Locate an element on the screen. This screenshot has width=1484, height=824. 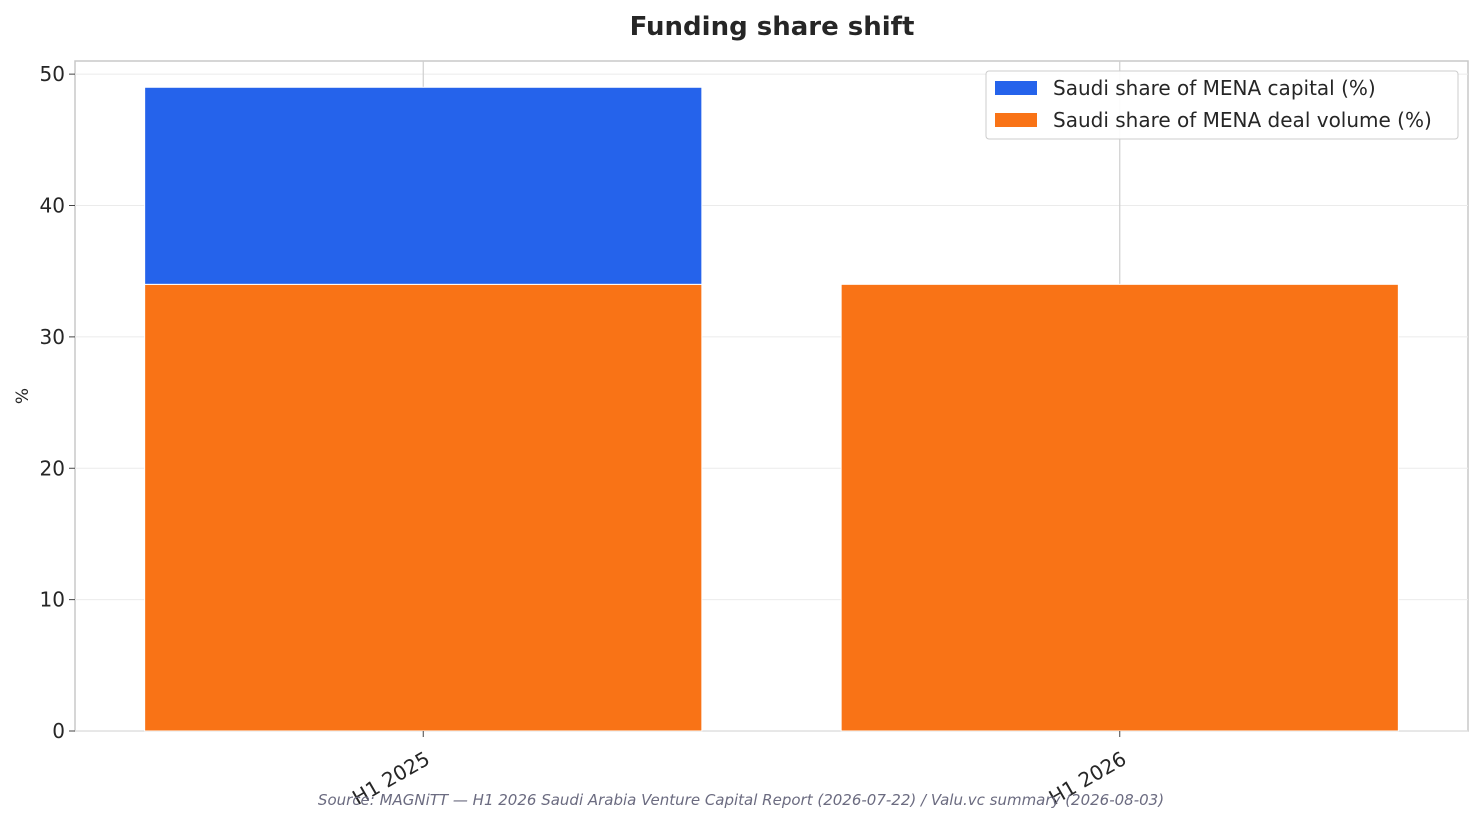
y-tick-label: 50 is located at coordinates (52, 74).